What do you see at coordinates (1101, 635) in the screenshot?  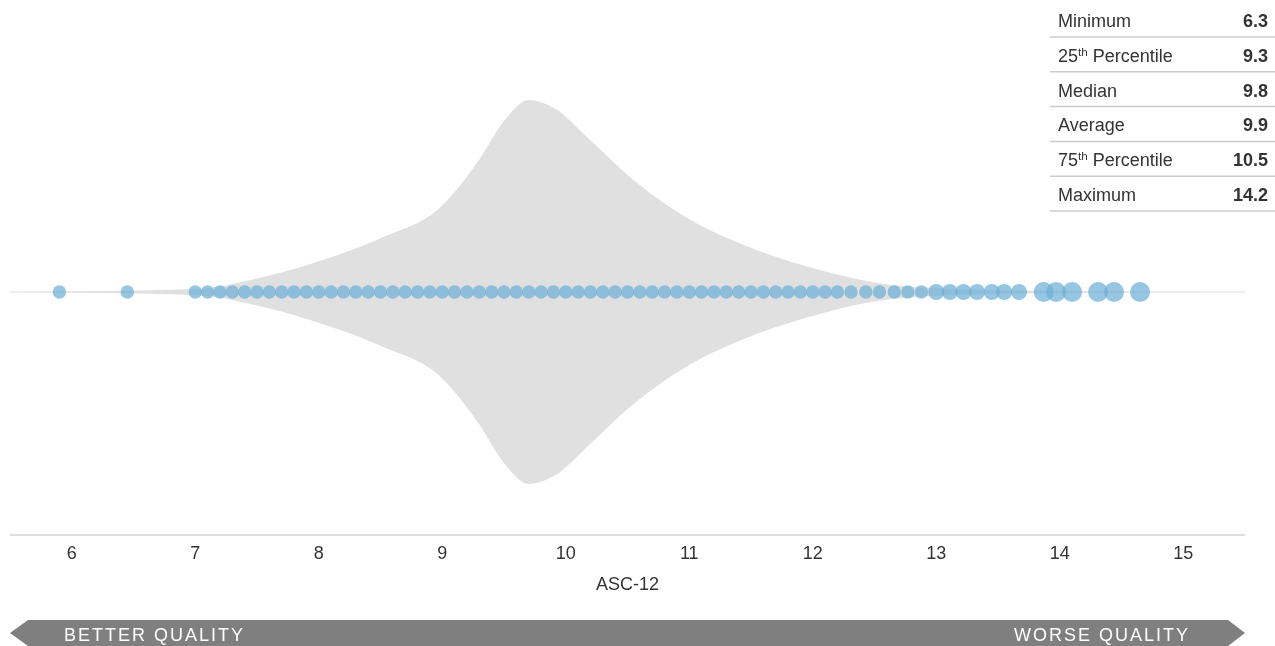 I see `text: WORSE QUALITY` at bounding box center [1101, 635].